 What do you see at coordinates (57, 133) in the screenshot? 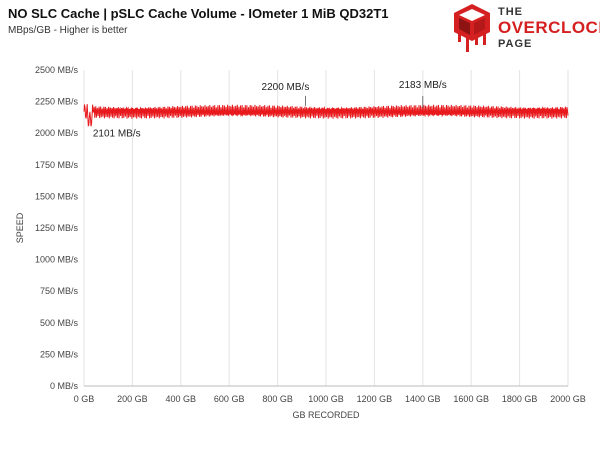
I see `y-tick-label: 2000 MB/s` at bounding box center [57, 133].